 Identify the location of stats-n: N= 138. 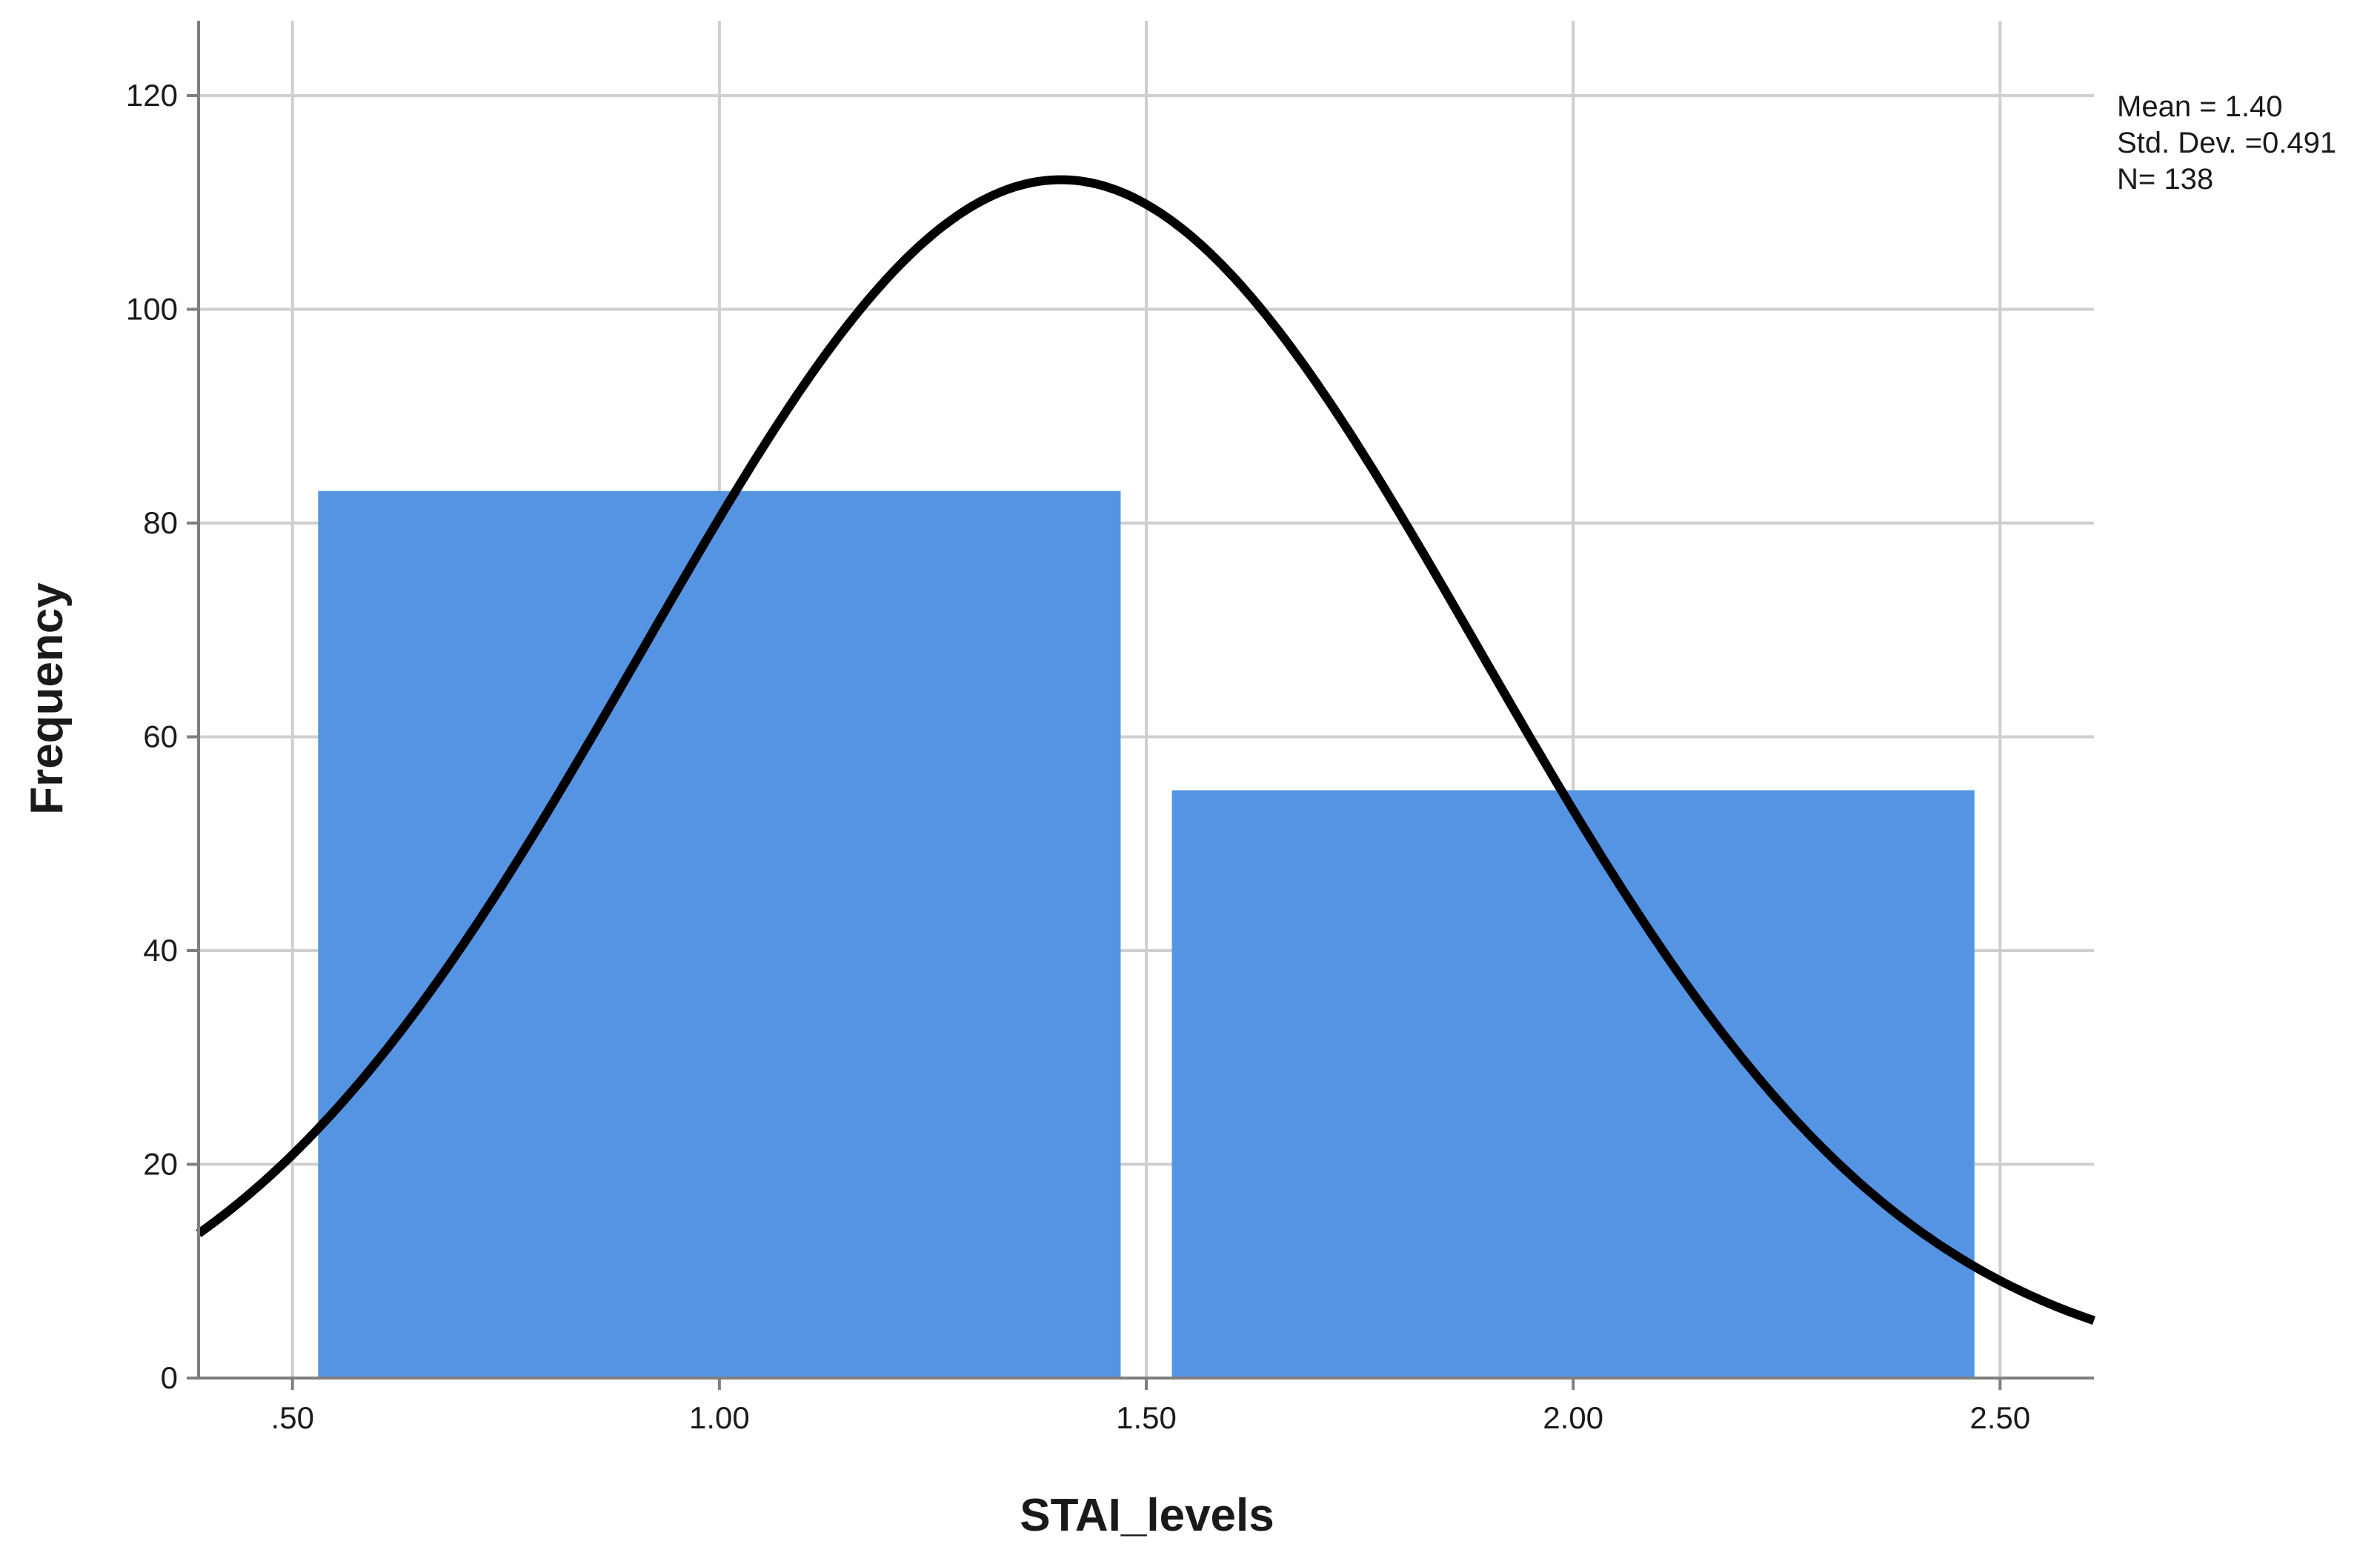
(2165, 180).